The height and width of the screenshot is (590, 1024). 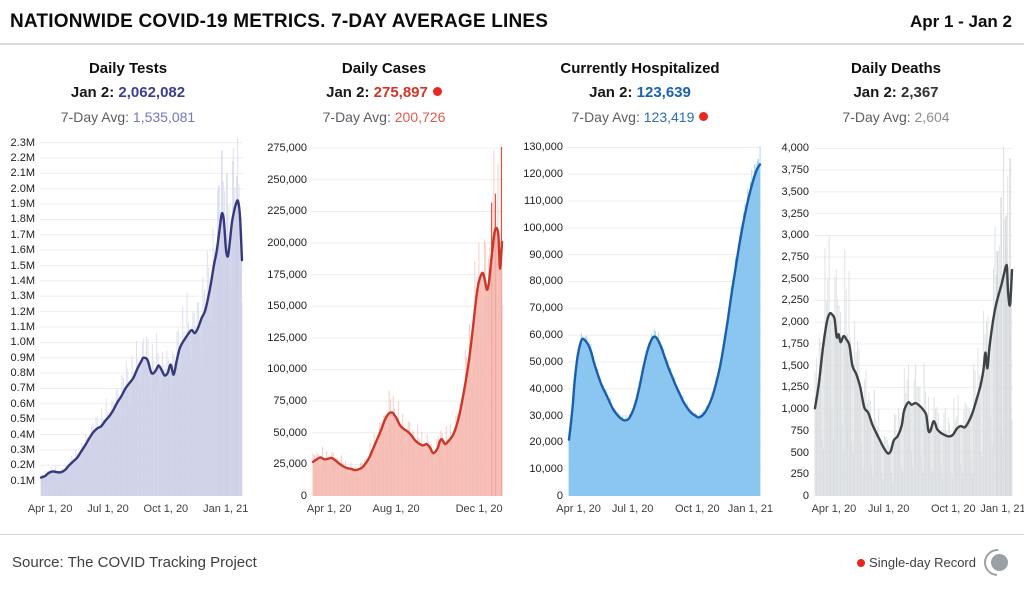 What do you see at coordinates (479, 509) in the screenshot?
I see `x-tick-label: Dec 1, 20` at bounding box center [479, 509].